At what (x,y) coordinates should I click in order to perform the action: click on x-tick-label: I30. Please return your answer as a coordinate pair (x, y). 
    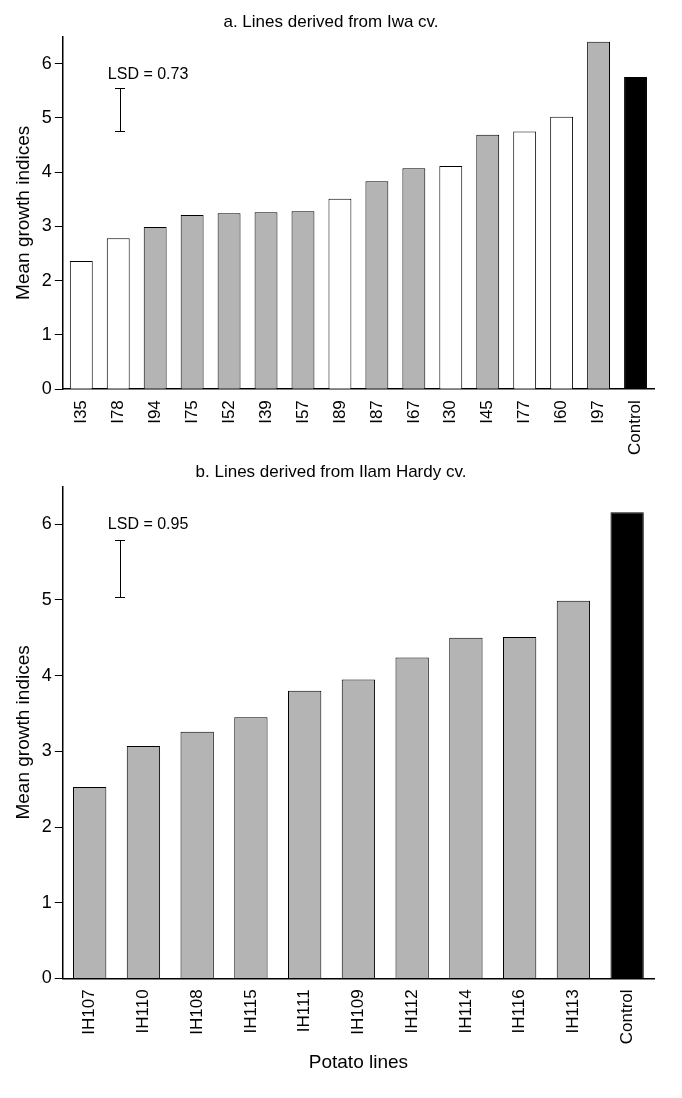
    Looking at the image, I should click on (450, 412).